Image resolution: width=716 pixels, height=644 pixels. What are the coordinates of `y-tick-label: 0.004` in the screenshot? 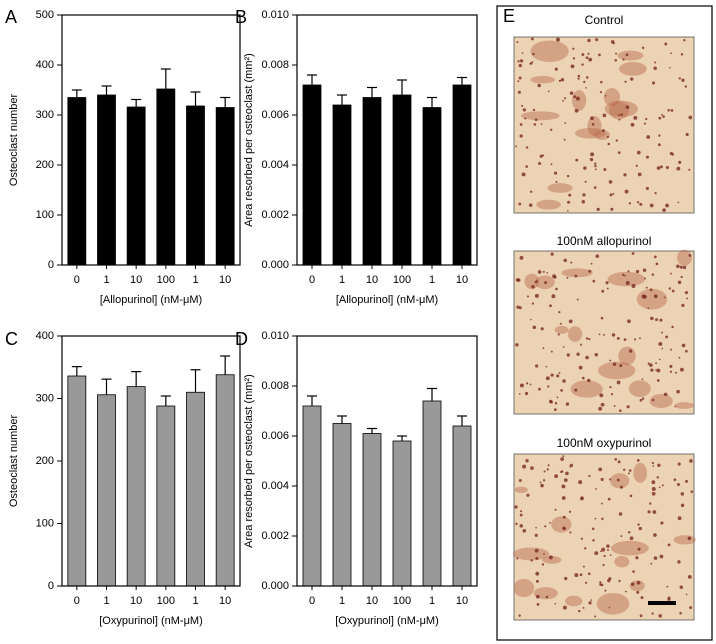 It's located at (275, 165).